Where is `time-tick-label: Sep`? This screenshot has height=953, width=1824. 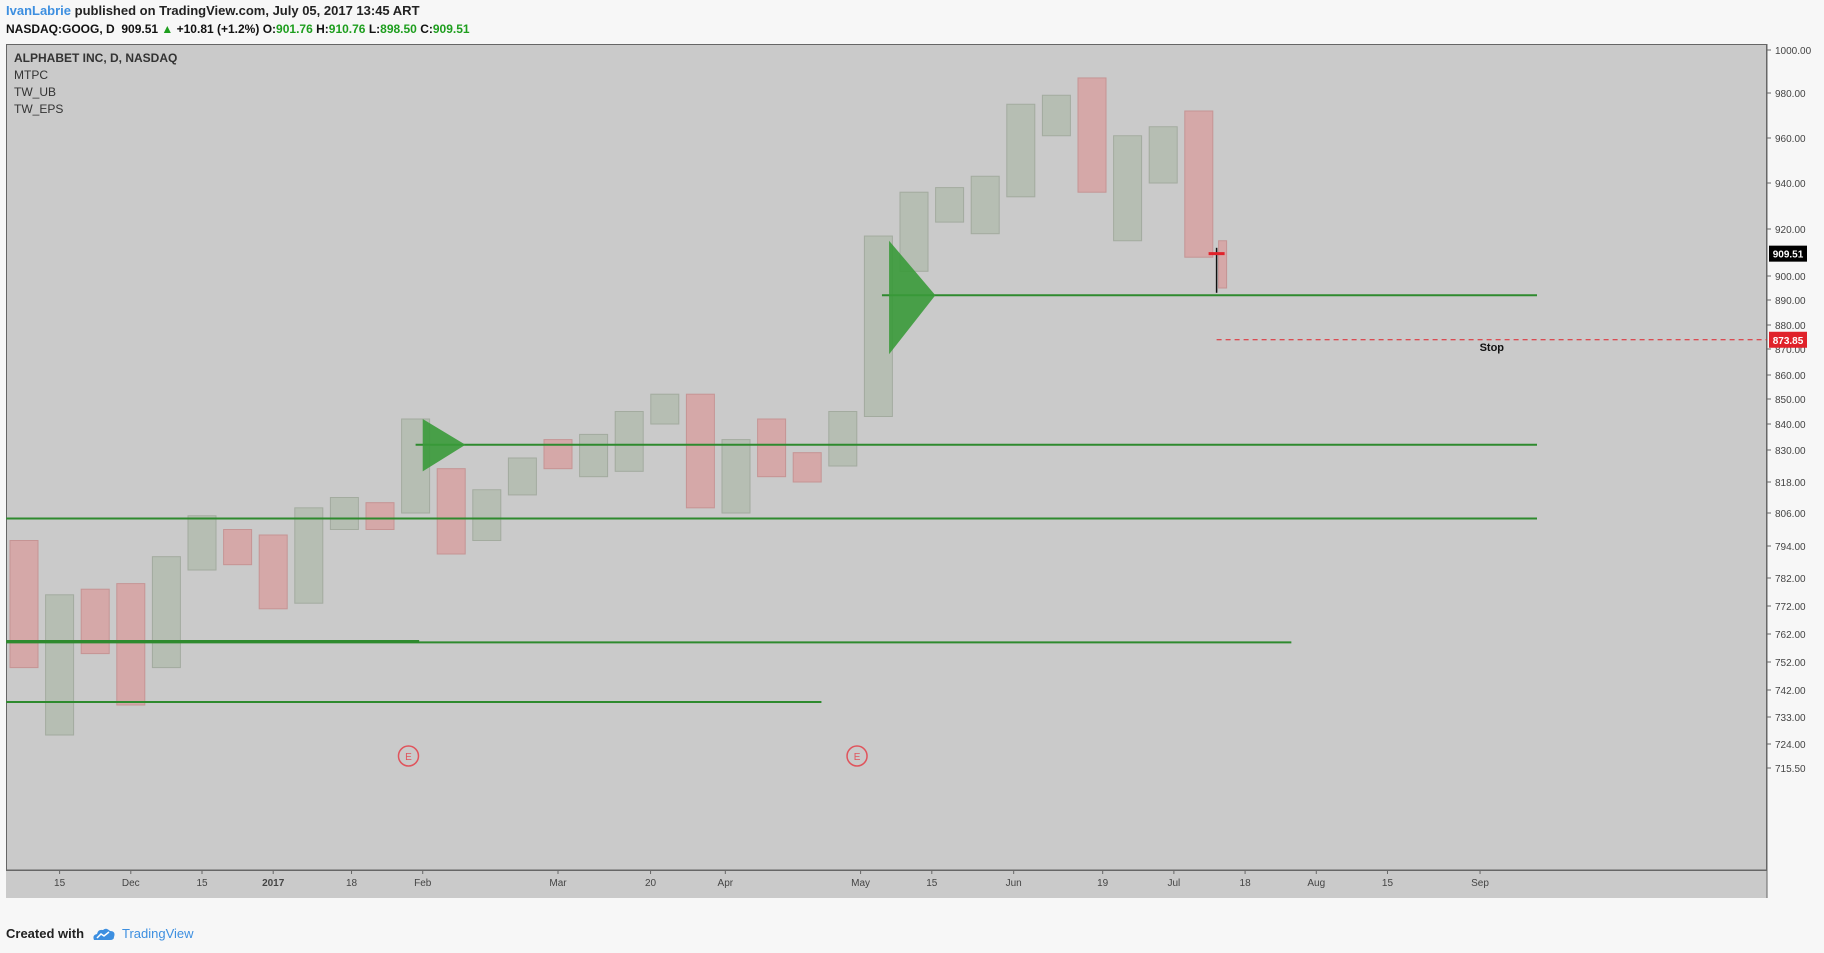 time-tick-label: Sep is located at coordinates (1480, 883).